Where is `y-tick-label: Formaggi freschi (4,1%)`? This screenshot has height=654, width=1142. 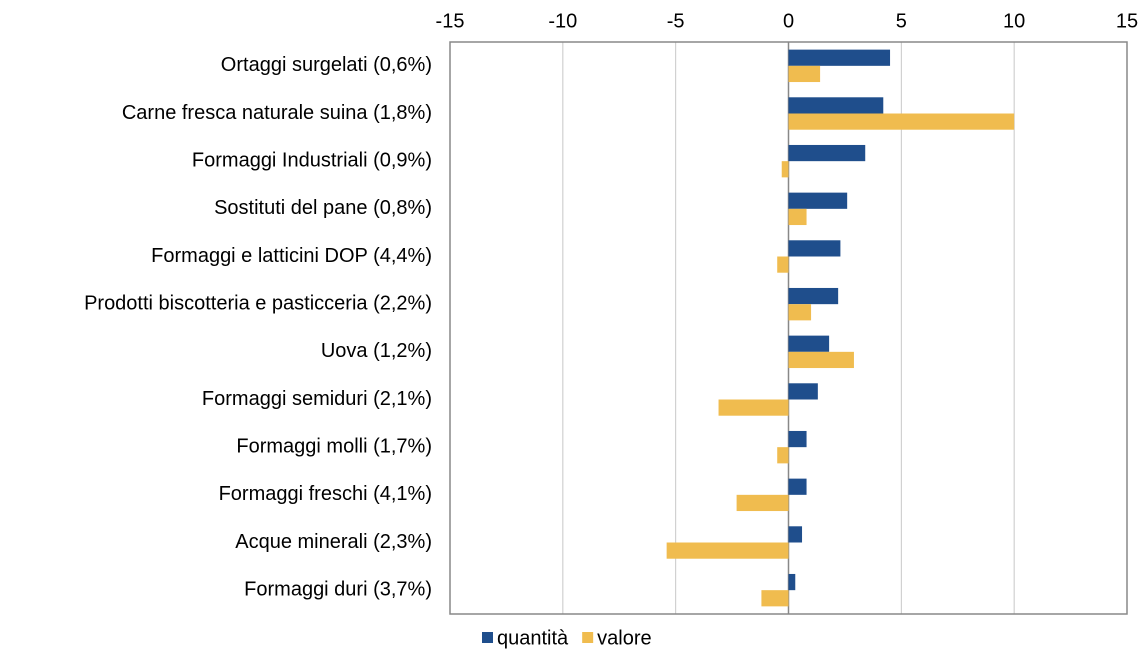
y-tick-label: Formaggi freschi (4,1%) is located at coordinates (325, 494).